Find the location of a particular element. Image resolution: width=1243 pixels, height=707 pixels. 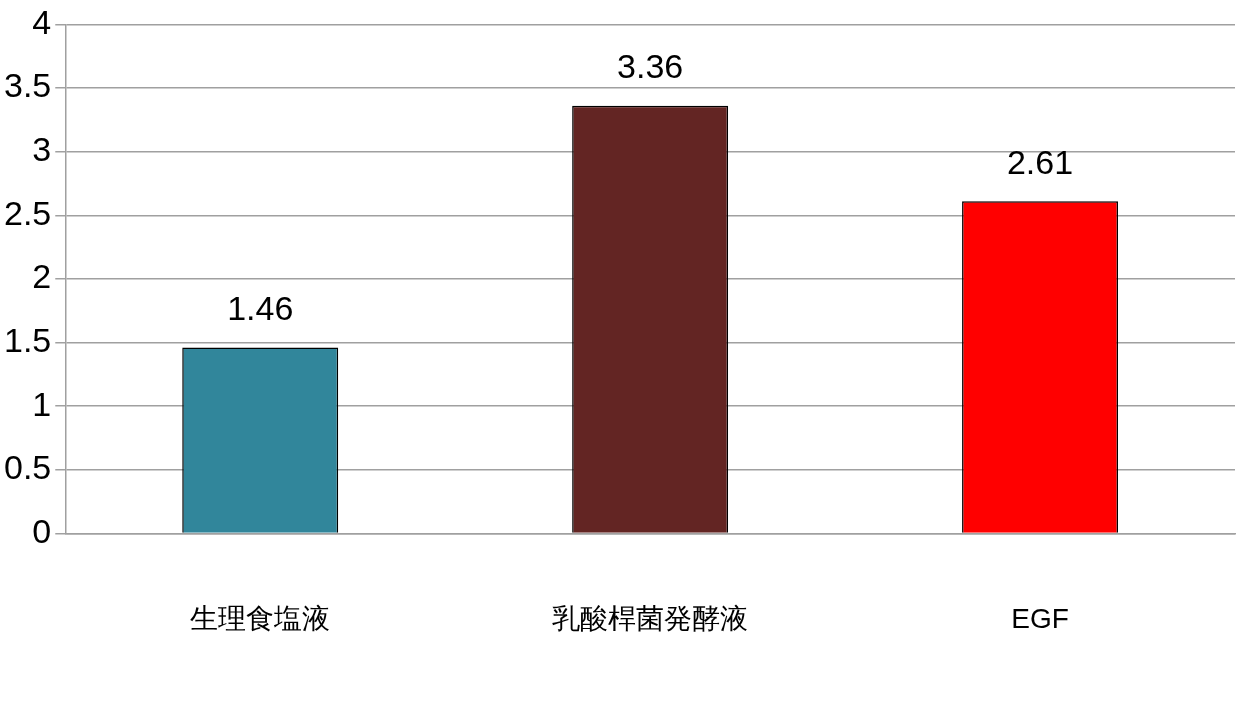

y-tick-label: 4 is located at coordinates (42, 21).